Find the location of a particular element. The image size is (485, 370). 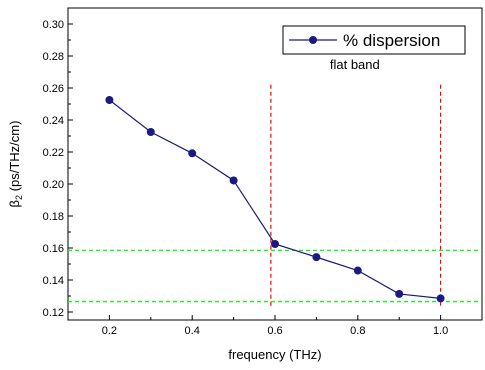

legend-marker is located at coordinates (313, 40).